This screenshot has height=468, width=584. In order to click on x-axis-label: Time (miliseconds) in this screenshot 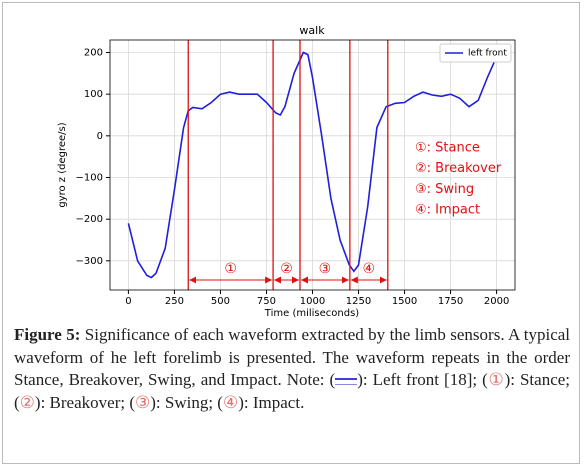, I will do `click(312, 313)`.